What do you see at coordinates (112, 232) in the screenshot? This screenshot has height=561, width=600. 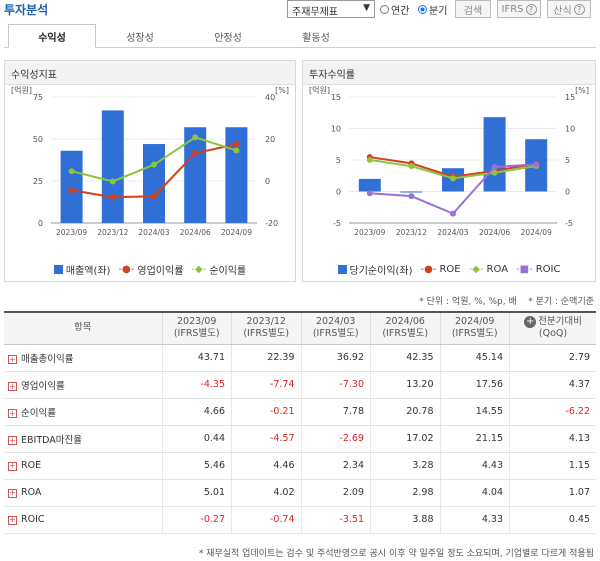 I see `x-tick-label: 2023/12` at bounding box center [112, 232].